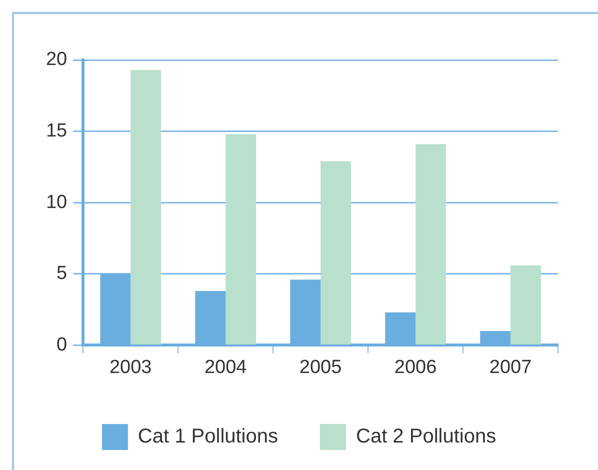 The image size is (598, 470). I want to click on x-tick-label: 2005, so click(320, 367).